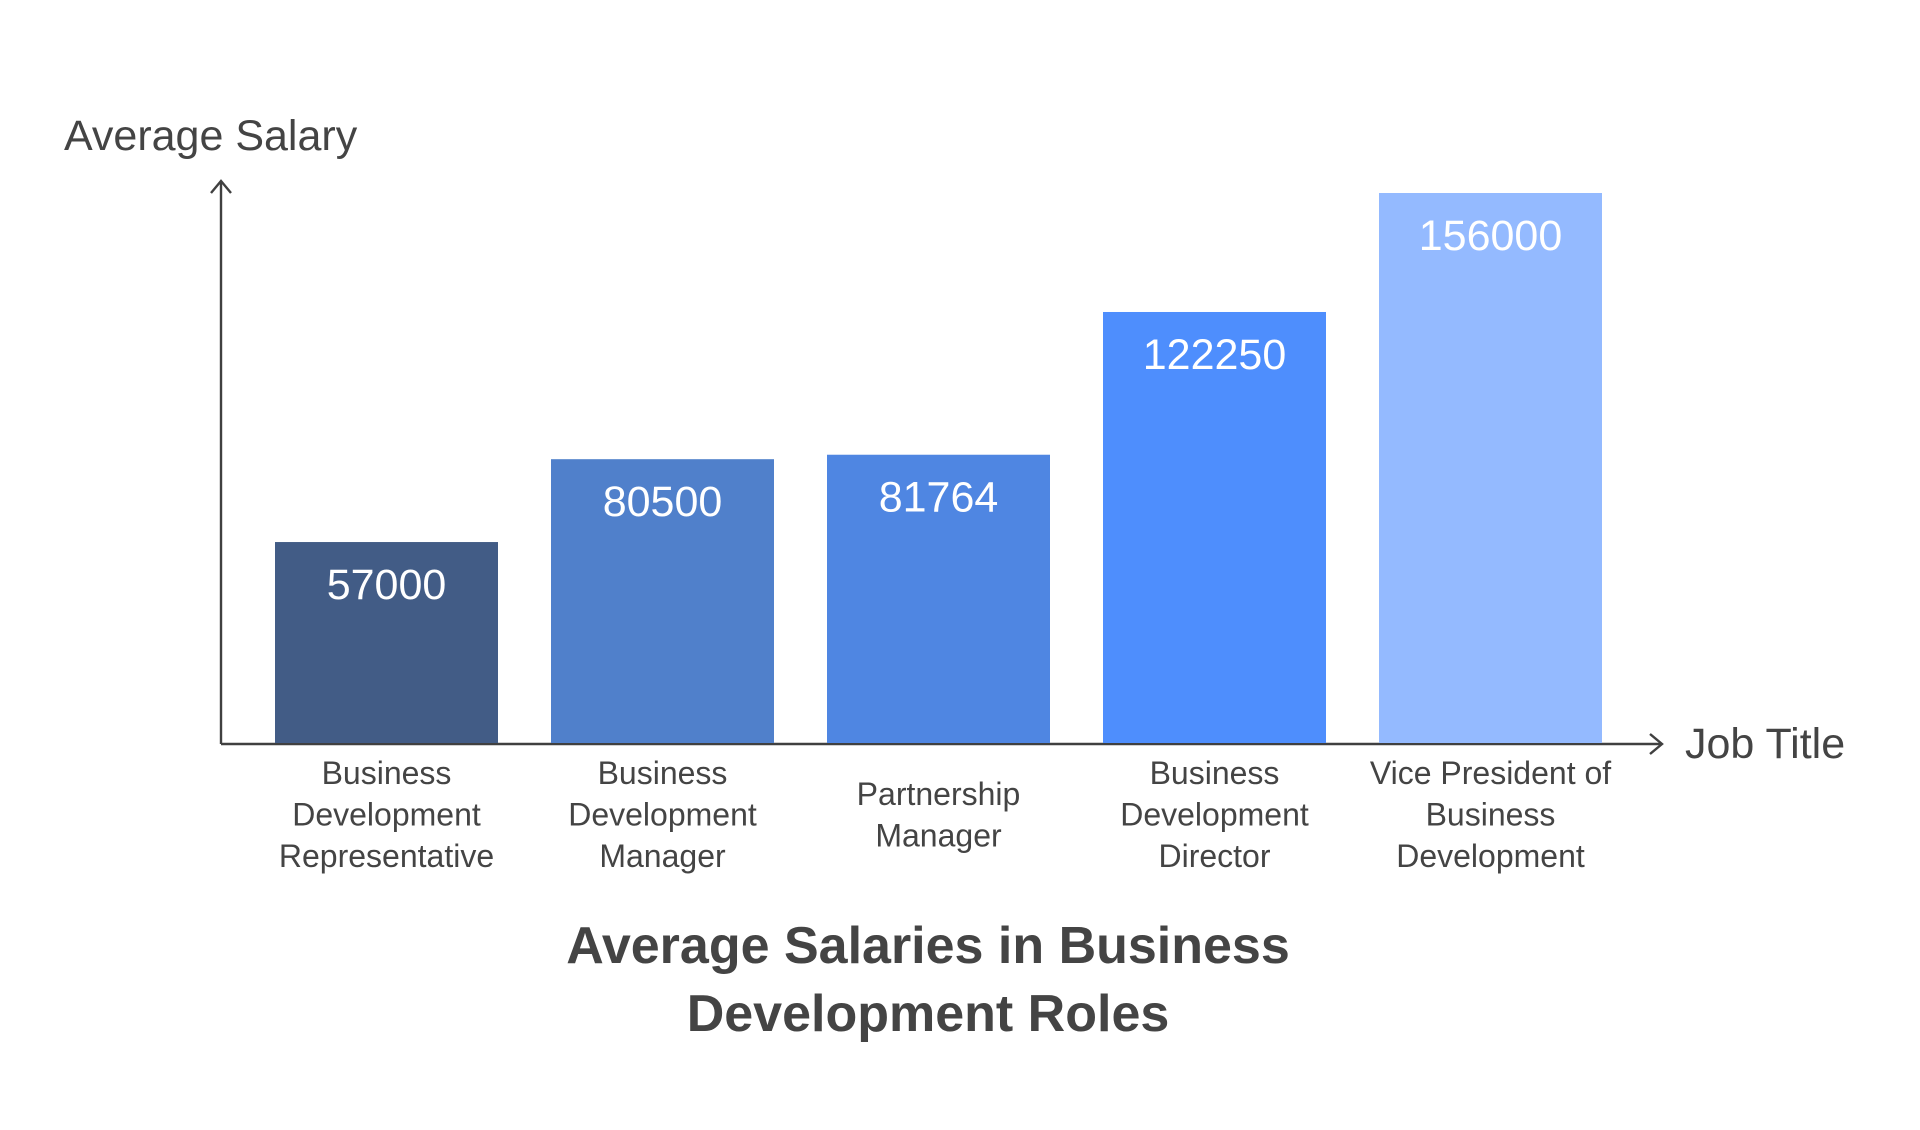 The height and width of the screenshot is (1130, 1920). What do you see at coordinates (939, 794) in the screenshot?
I see `category-label-line: Partnership` at bounding box center [939, 794].